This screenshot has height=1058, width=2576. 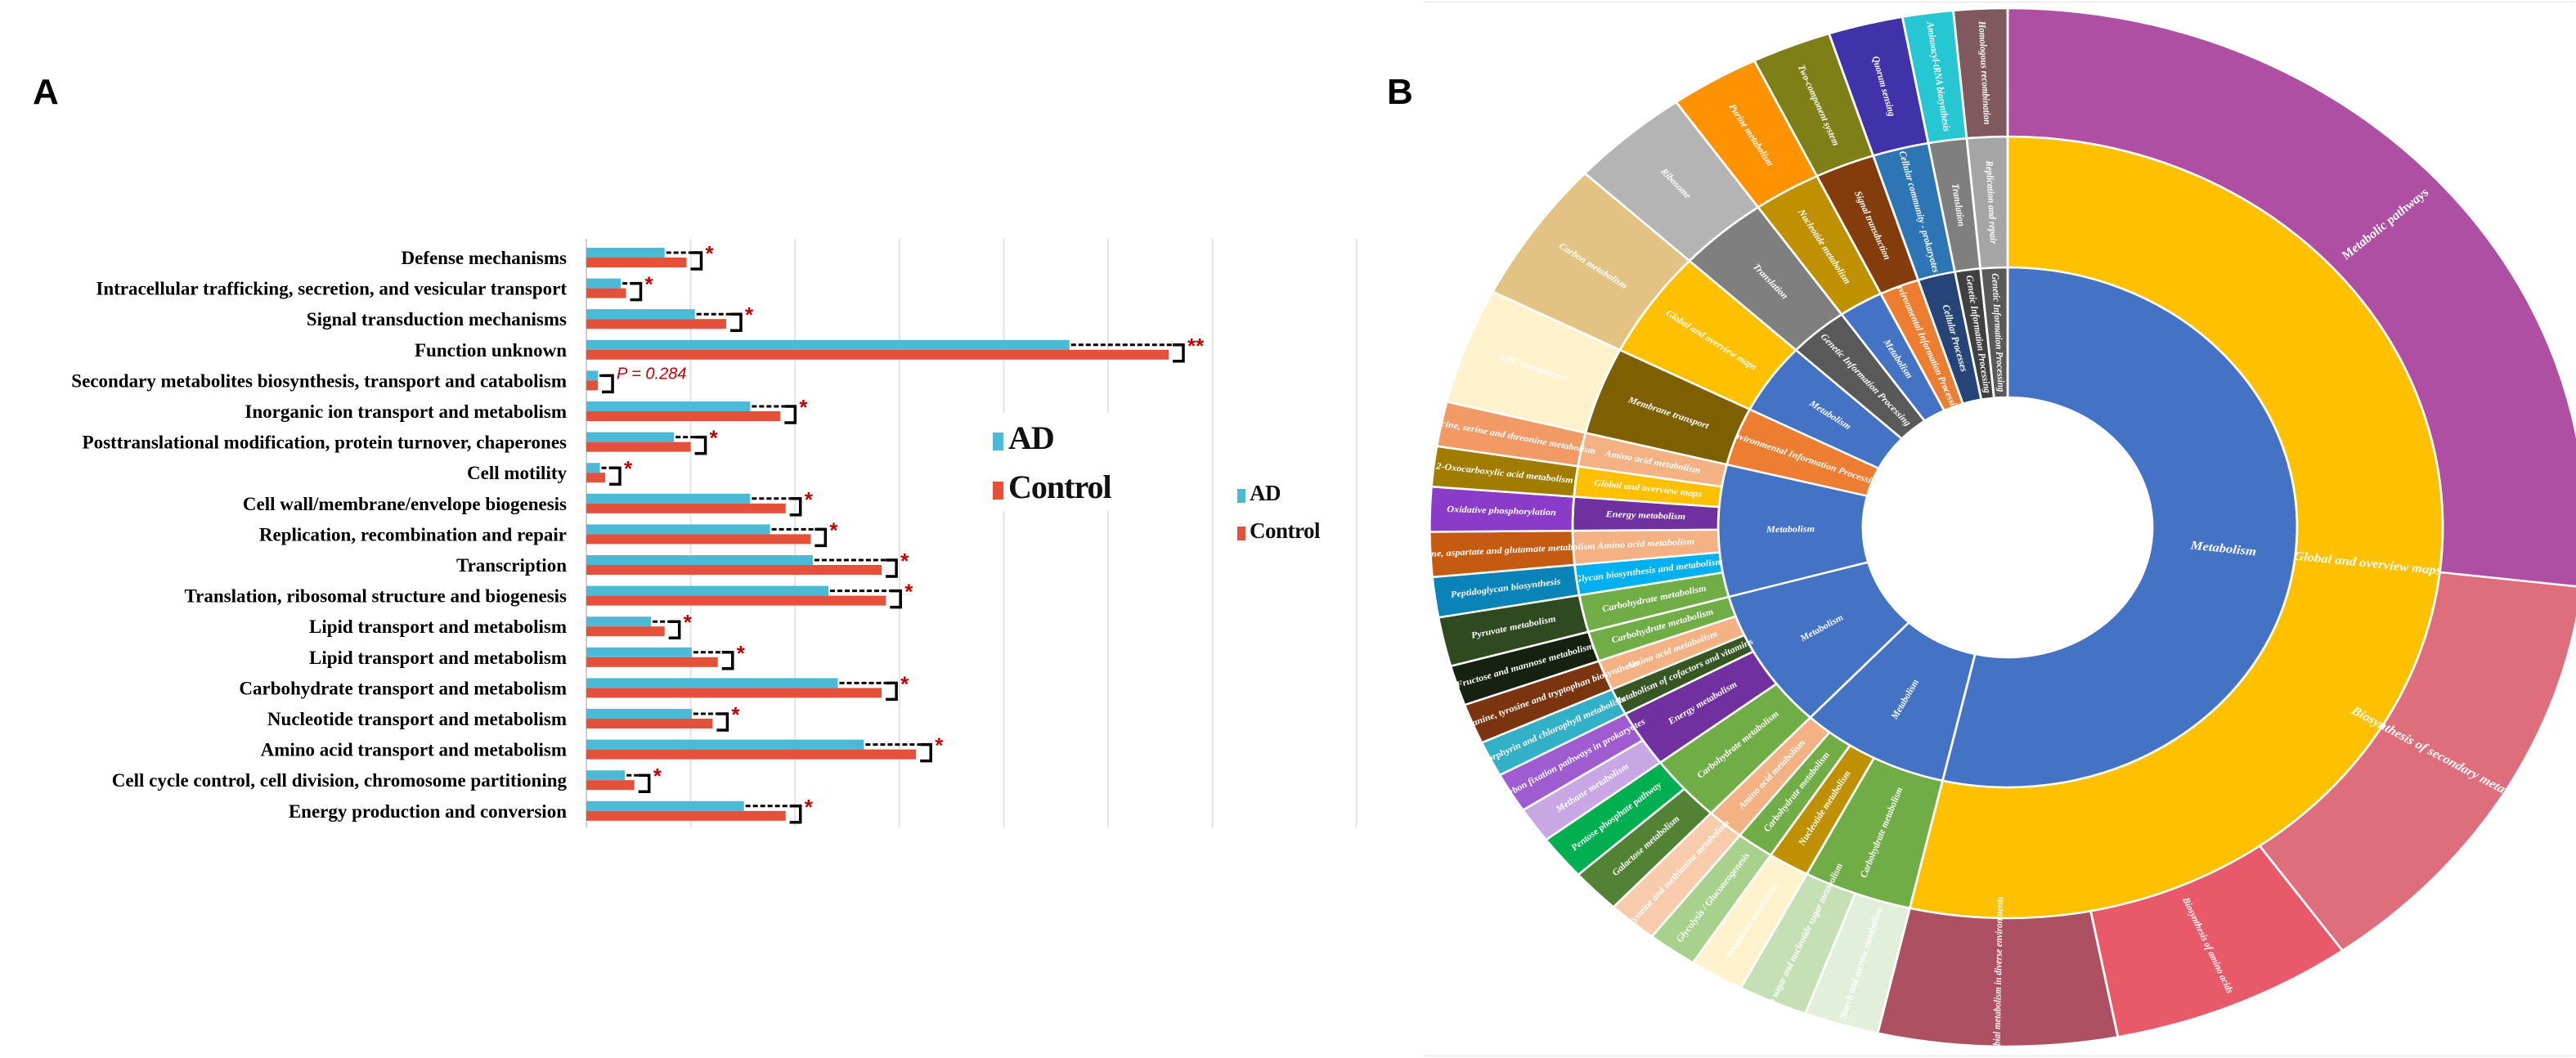 What do you see at coordinates (1060, 486) in the screenshot?
I see `legend-label-control: Control` at bounding box center [1060, 486].